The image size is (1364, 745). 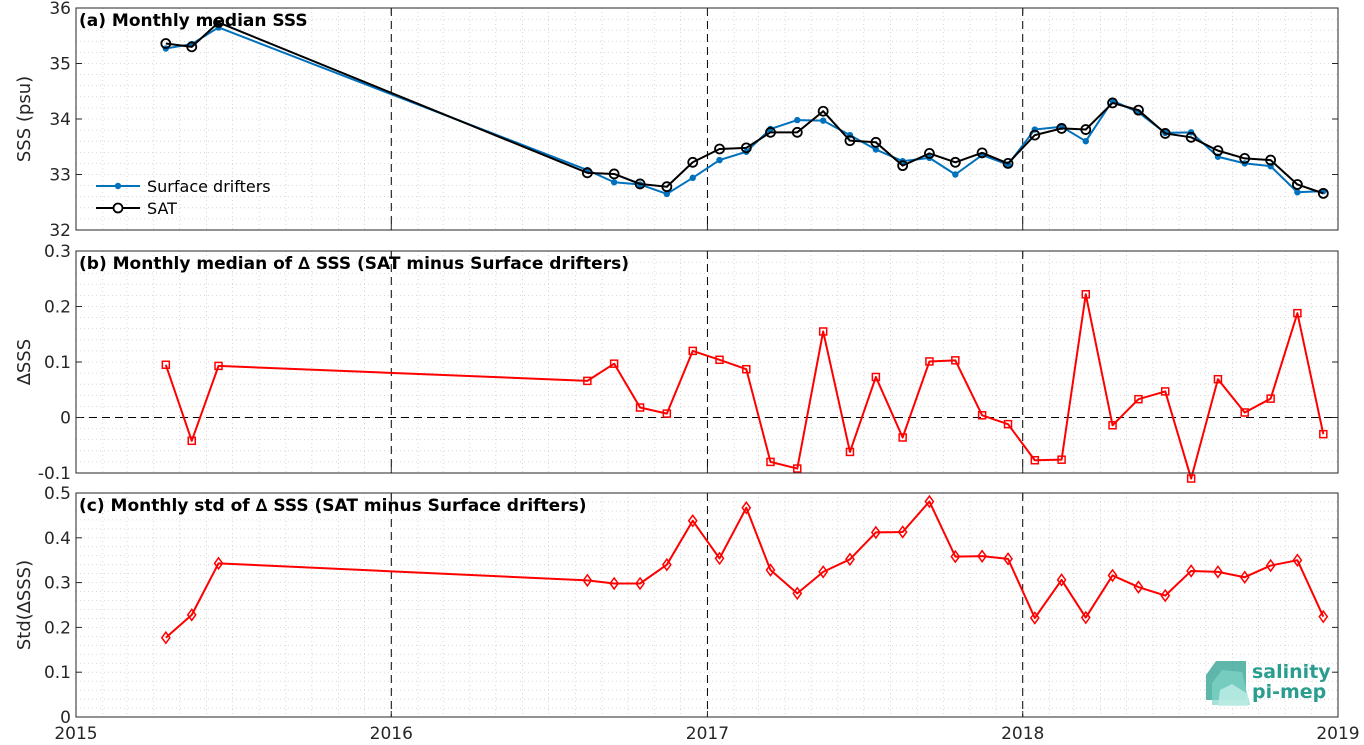 What do you see at coordinates (60, 176) in the screenshot?
I see `y-tick-label: 33` at bounding box center [60, 176].